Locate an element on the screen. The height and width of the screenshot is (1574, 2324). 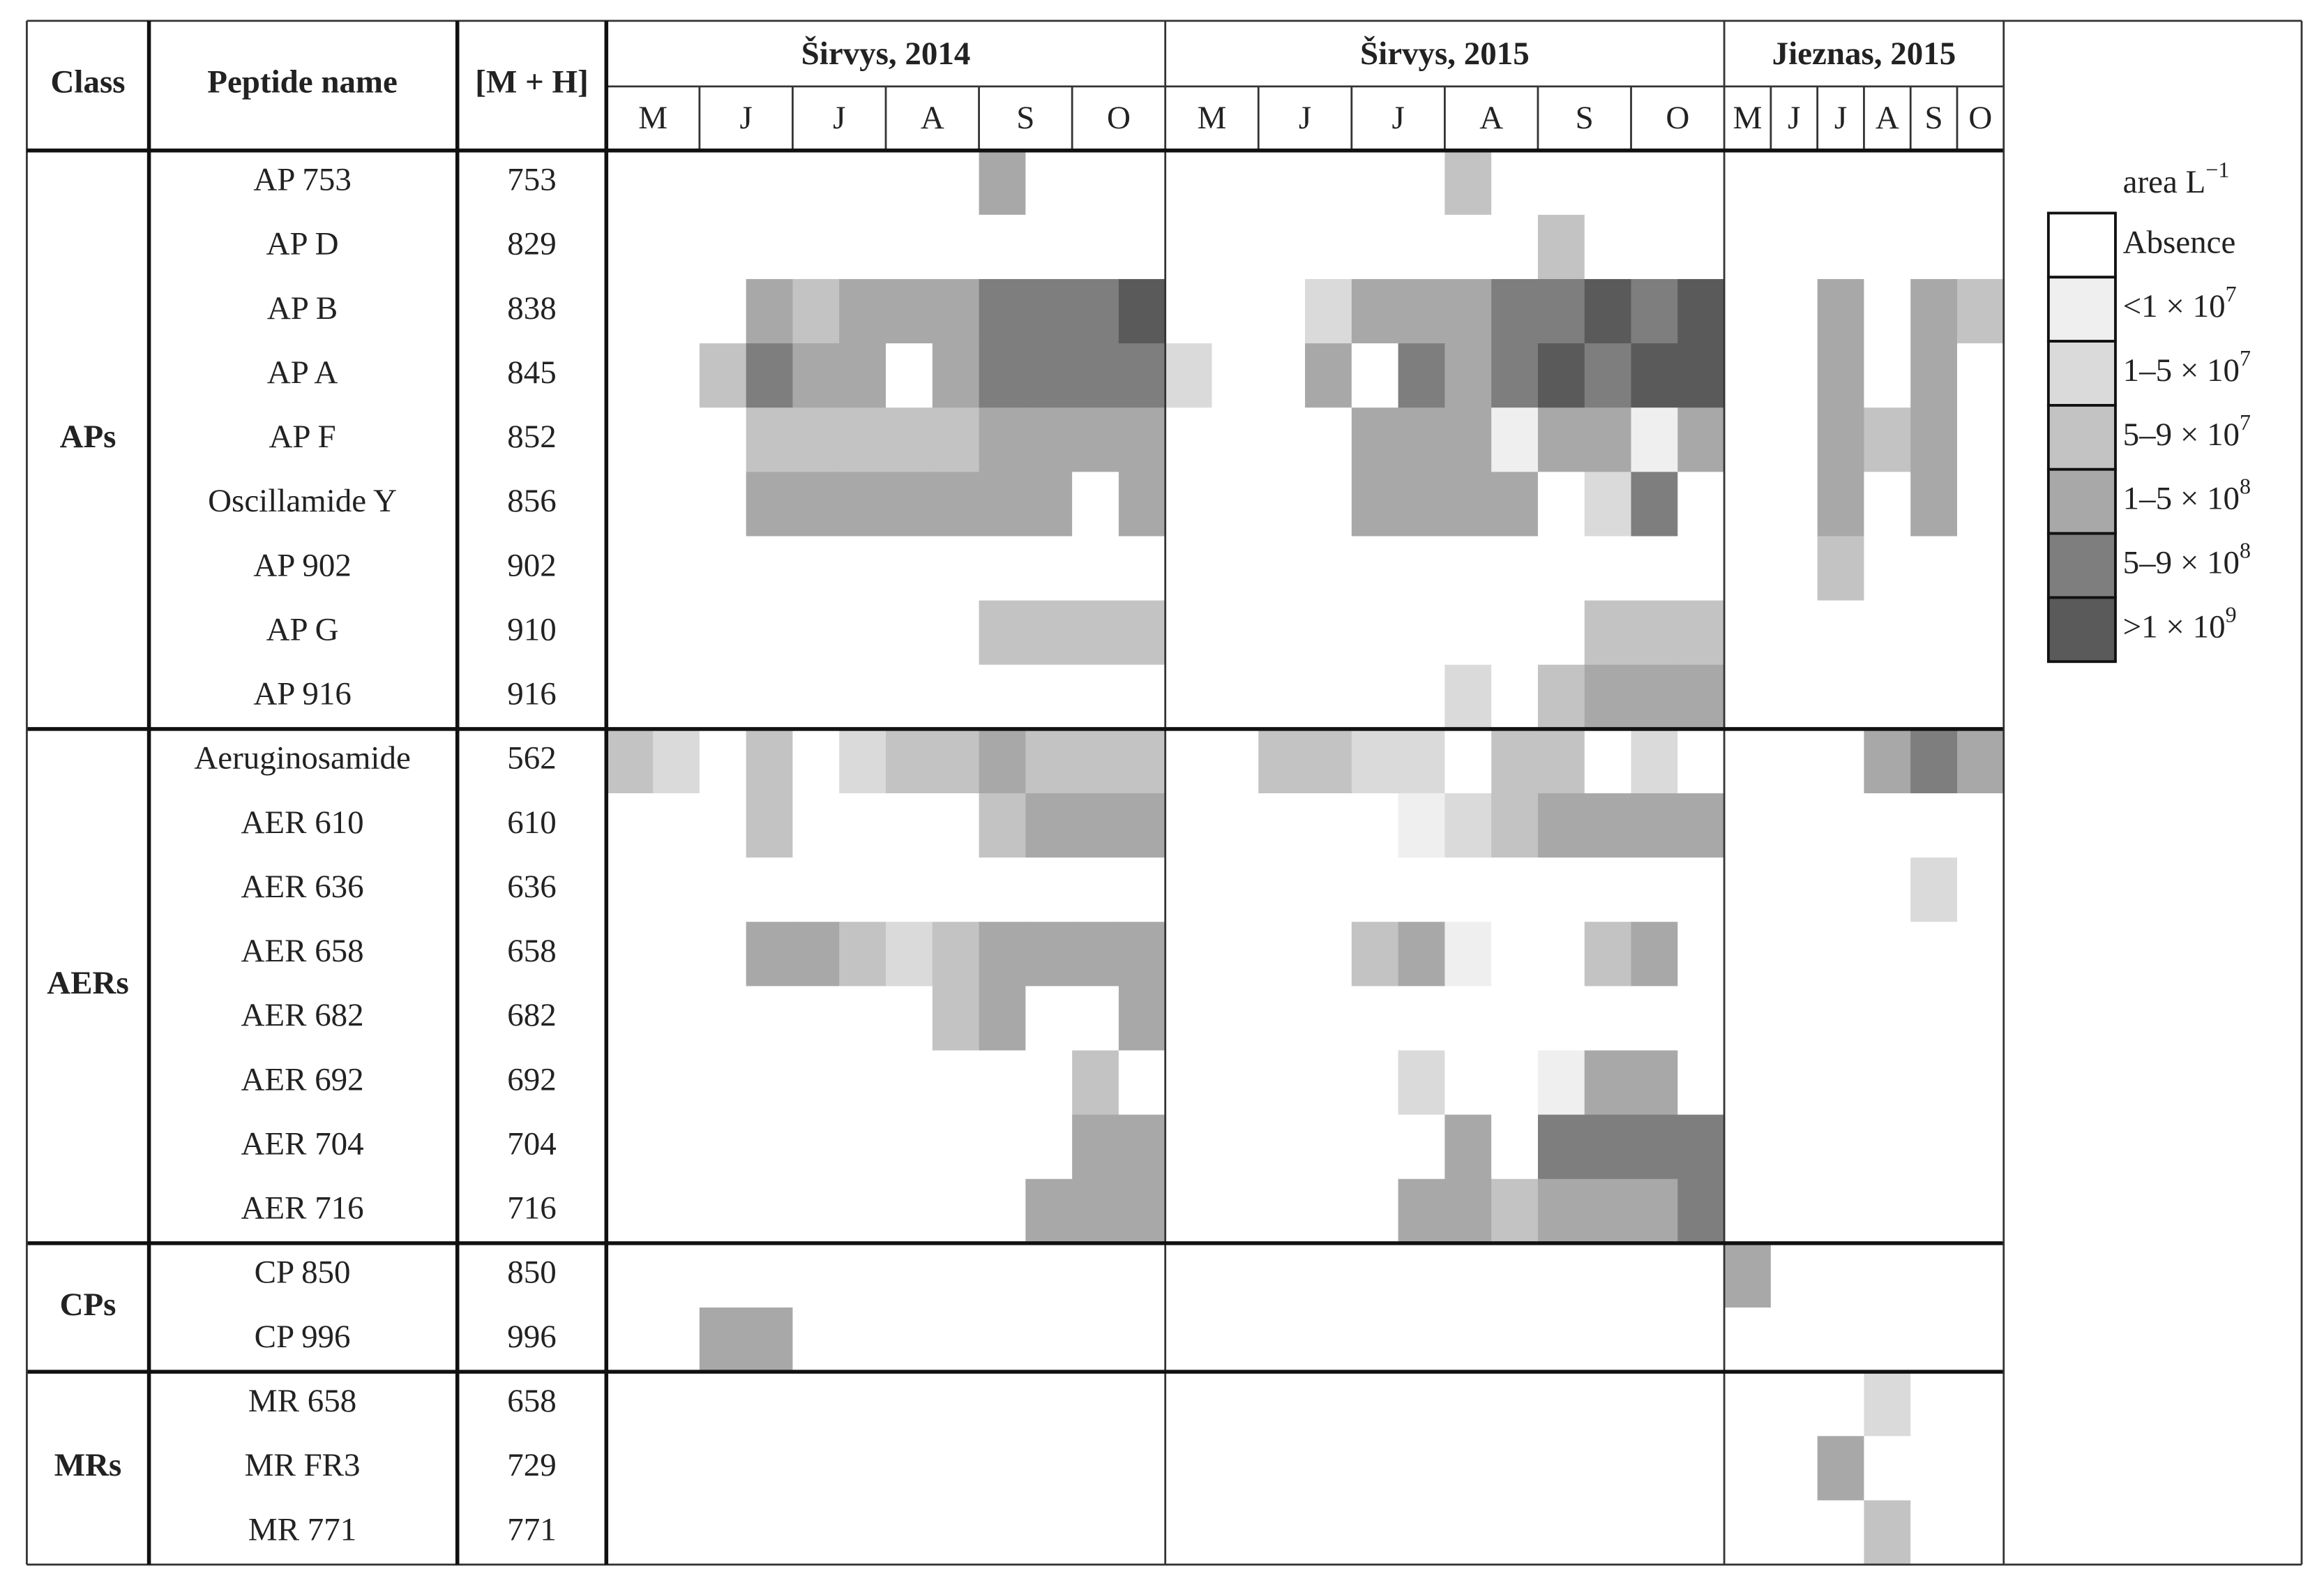
month-label: J is located at coordinates (1794, 118).